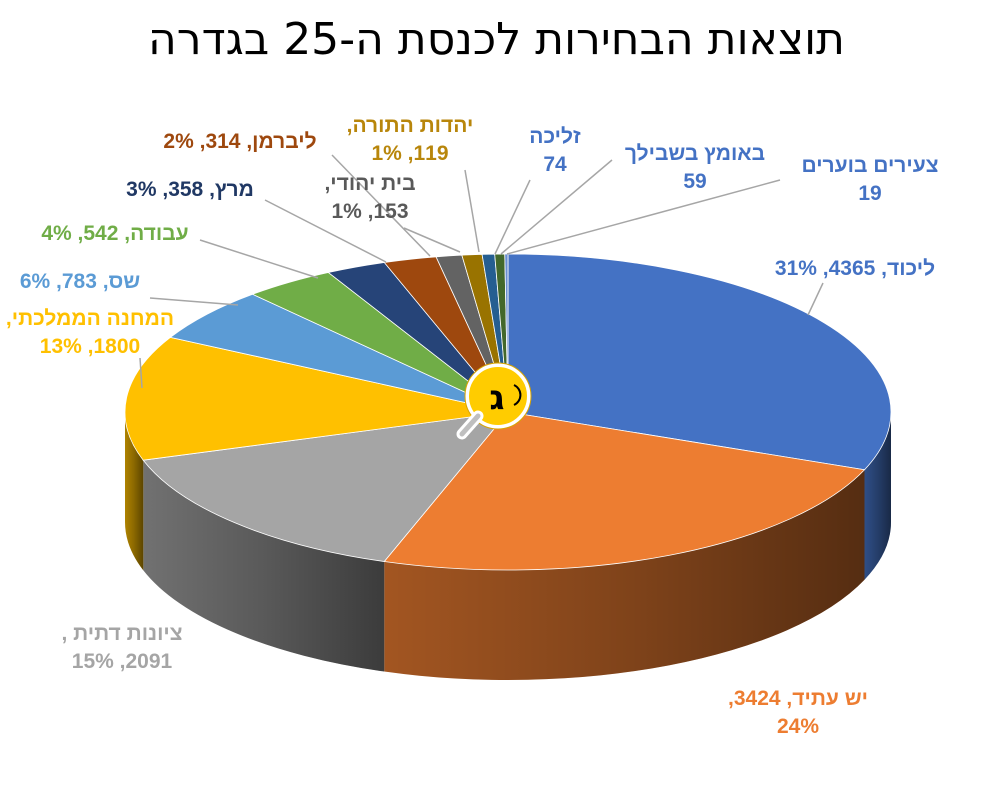 The width and height of the screenshot is (993, 786). What do you see at coordinates (695, 167) in the screenshot?
I see `slice-label-11: באומץ בשבילך 59` at bounding box center [695, 167].